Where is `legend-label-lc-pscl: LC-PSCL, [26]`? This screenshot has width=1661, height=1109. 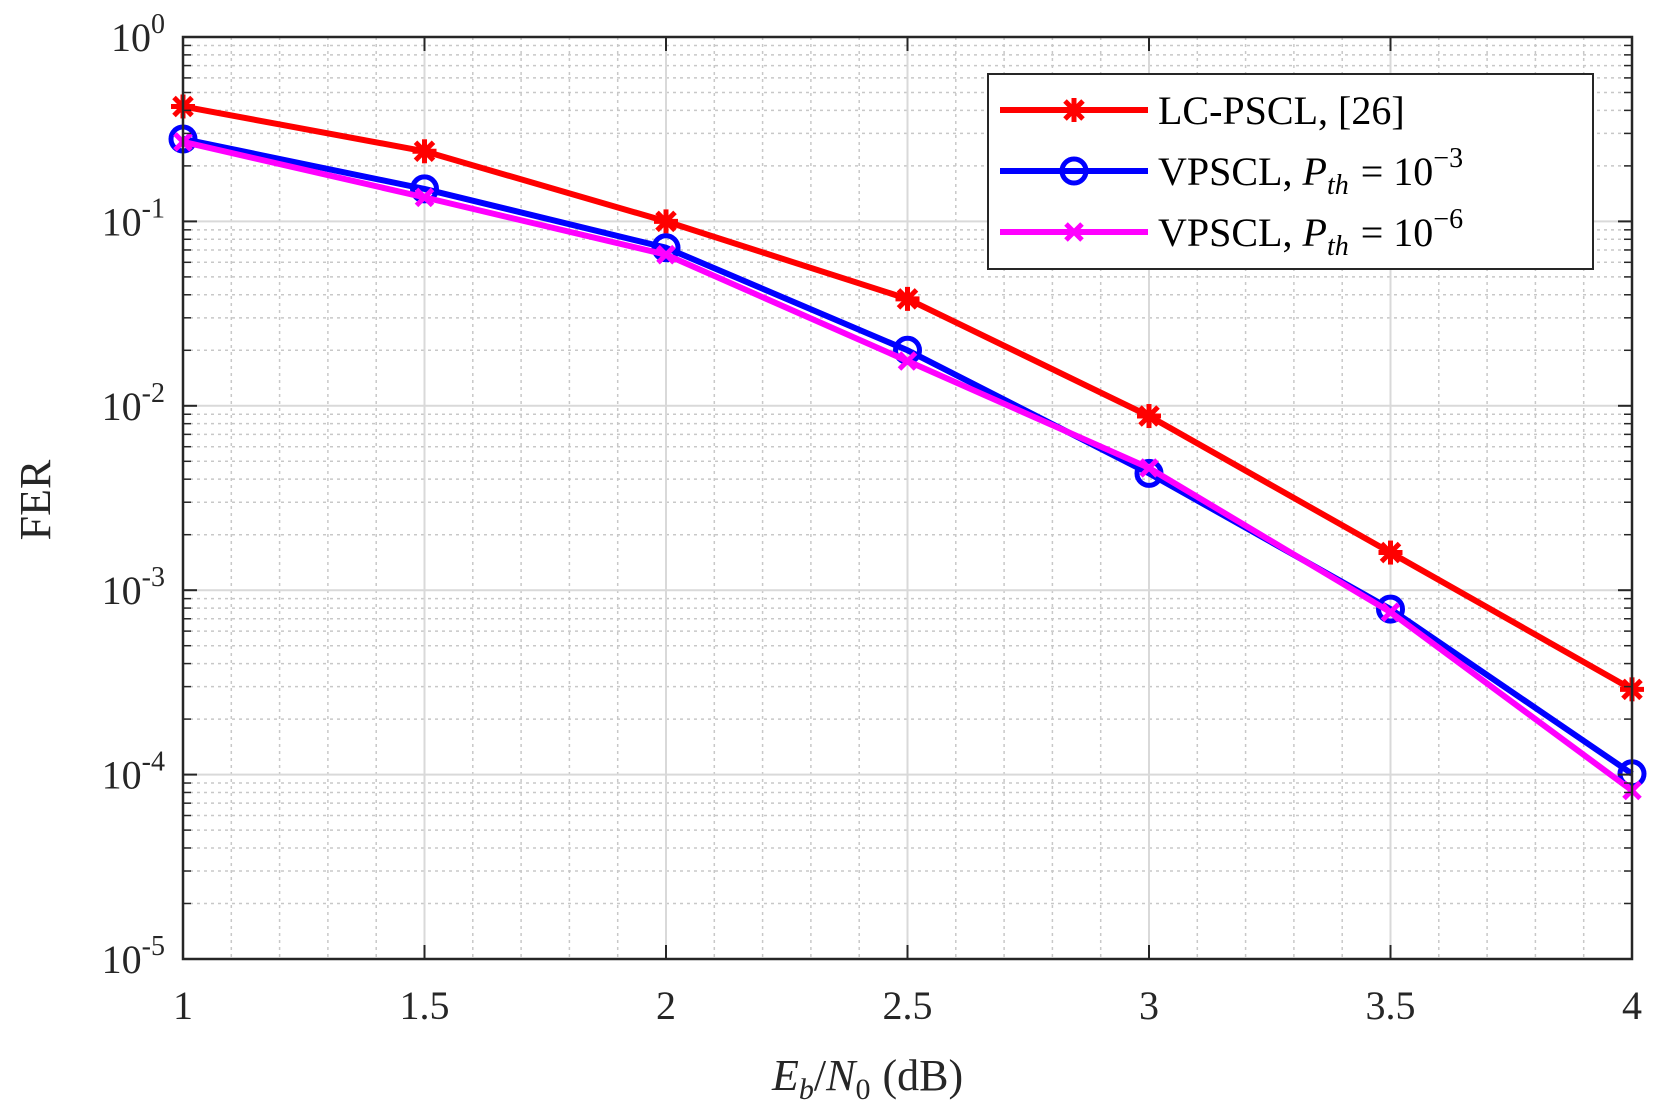
legend-label-lc-pscl: LC-PSCL, [26] is located at coordinates (1281, 110).